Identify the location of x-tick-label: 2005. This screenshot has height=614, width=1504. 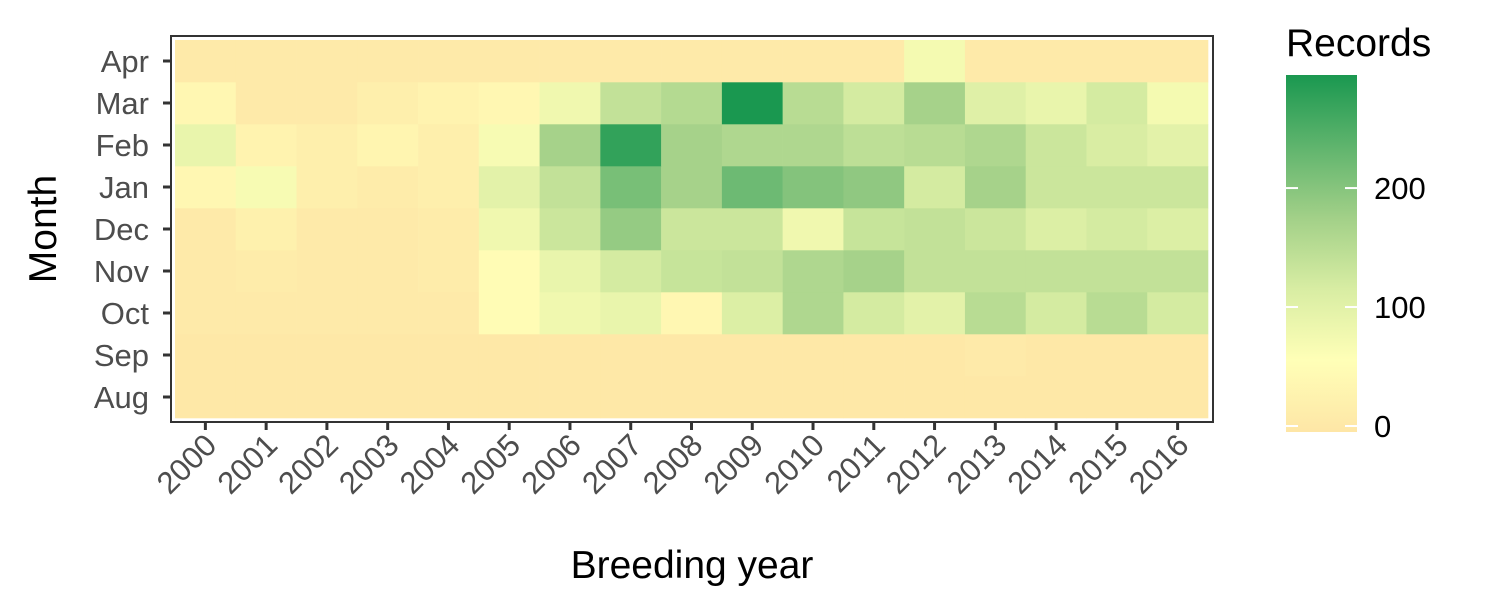
(491, 464).